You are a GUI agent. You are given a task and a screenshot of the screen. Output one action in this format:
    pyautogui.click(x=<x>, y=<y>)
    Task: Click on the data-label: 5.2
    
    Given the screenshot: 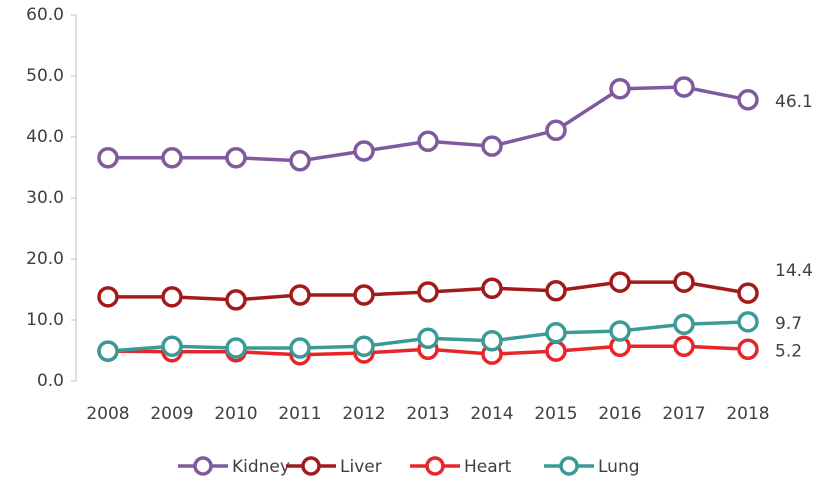 What is the action you would take?
    pyautogui.click(x=788, y=351)
    